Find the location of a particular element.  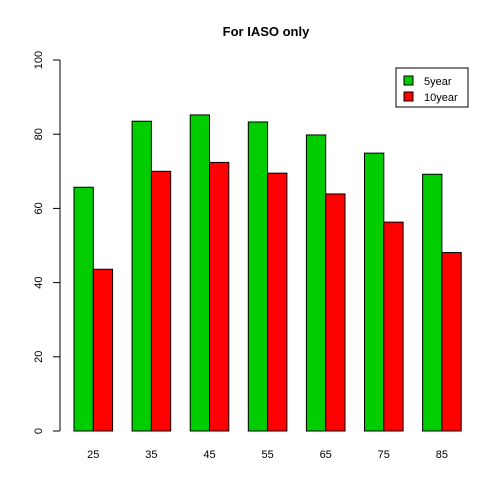

y-axis-ticks: 0 20 40 60 80 100 is located at coordinates (46, 242).